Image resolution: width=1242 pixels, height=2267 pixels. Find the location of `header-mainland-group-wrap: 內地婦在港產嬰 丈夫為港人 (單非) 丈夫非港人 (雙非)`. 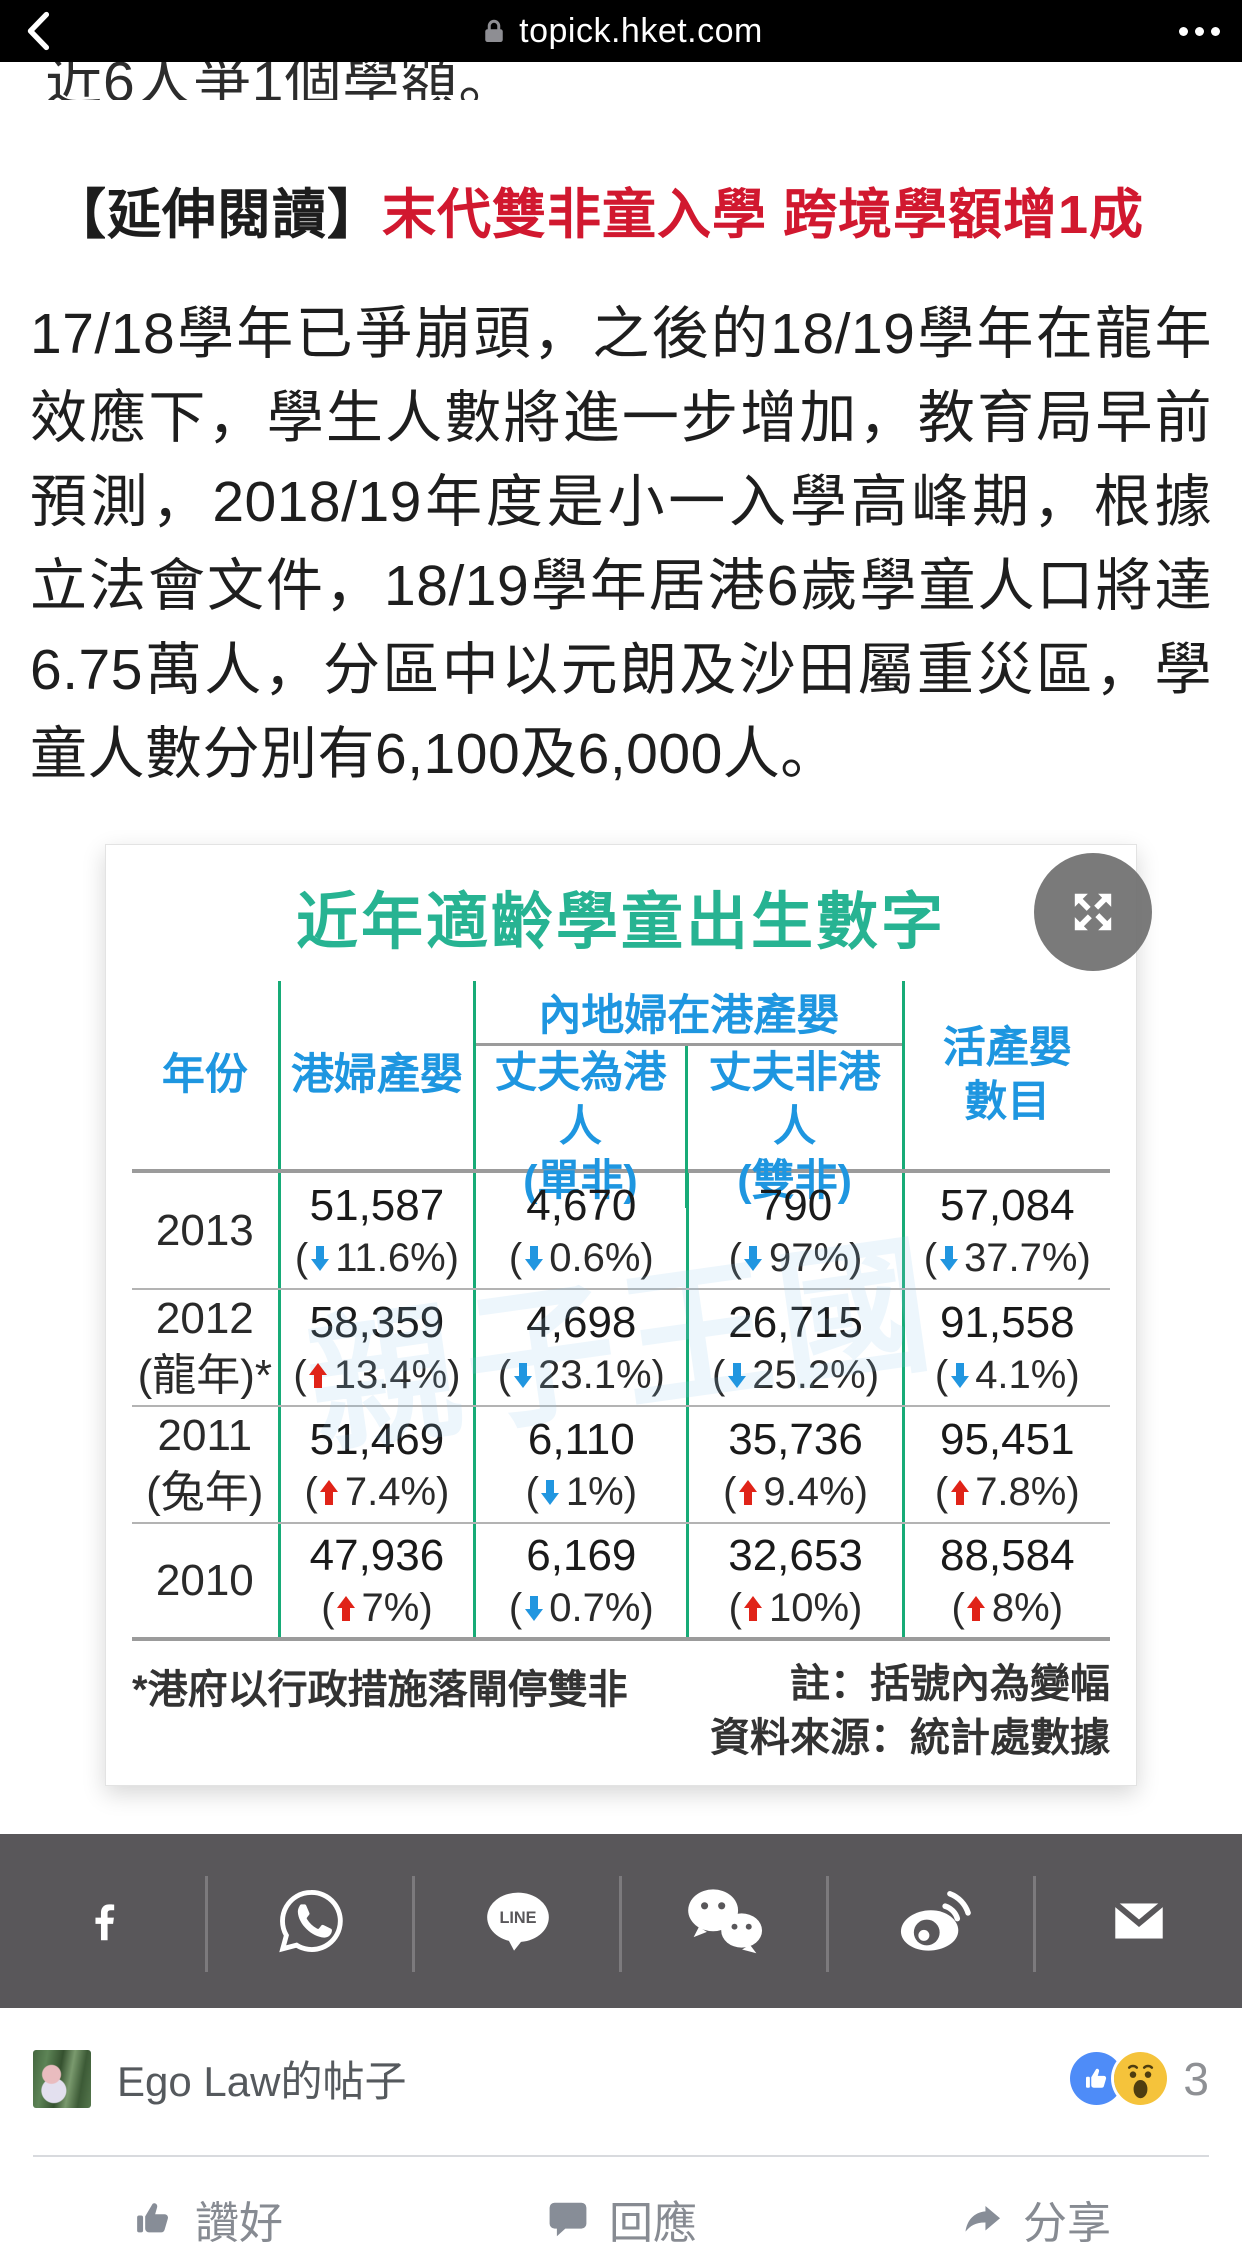

header-mainland-group-wrap: 內地婦在港產嬰 丈夫為港人 (單非) 丈夫非港人 (雙非) is located at coordinates (690, 1094).